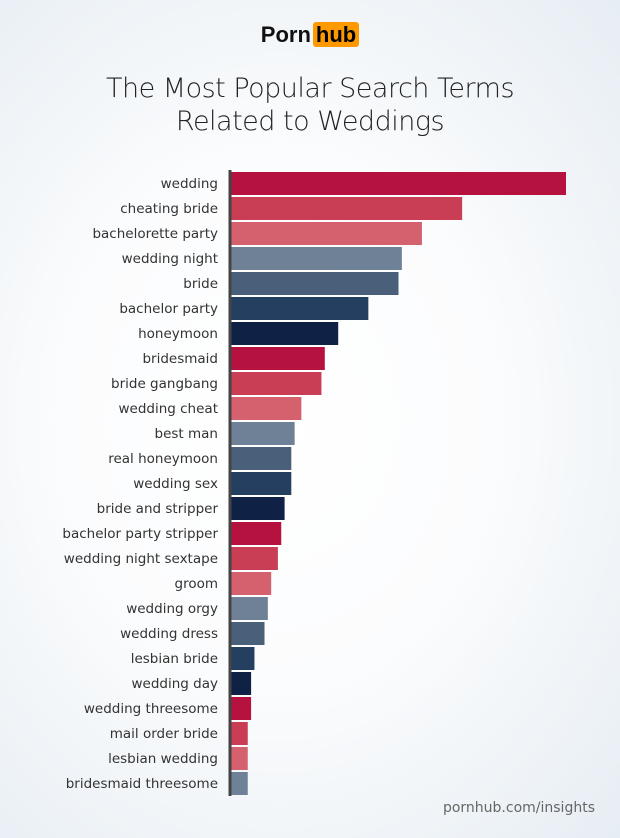  I want to click on category-label: groom, so click(197, 584).